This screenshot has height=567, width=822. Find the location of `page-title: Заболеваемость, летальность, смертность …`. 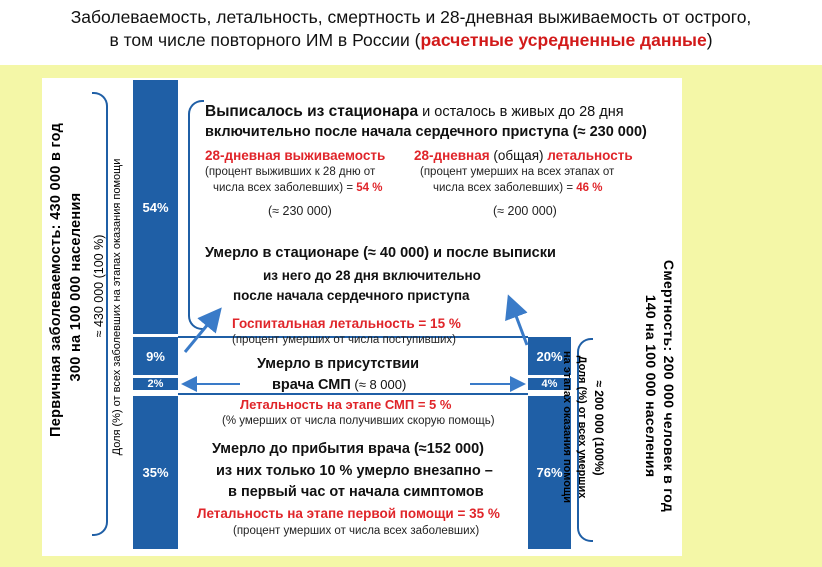

page-title: Заболеваемость, летальность, смертность … is located at coordinates (411, 32).